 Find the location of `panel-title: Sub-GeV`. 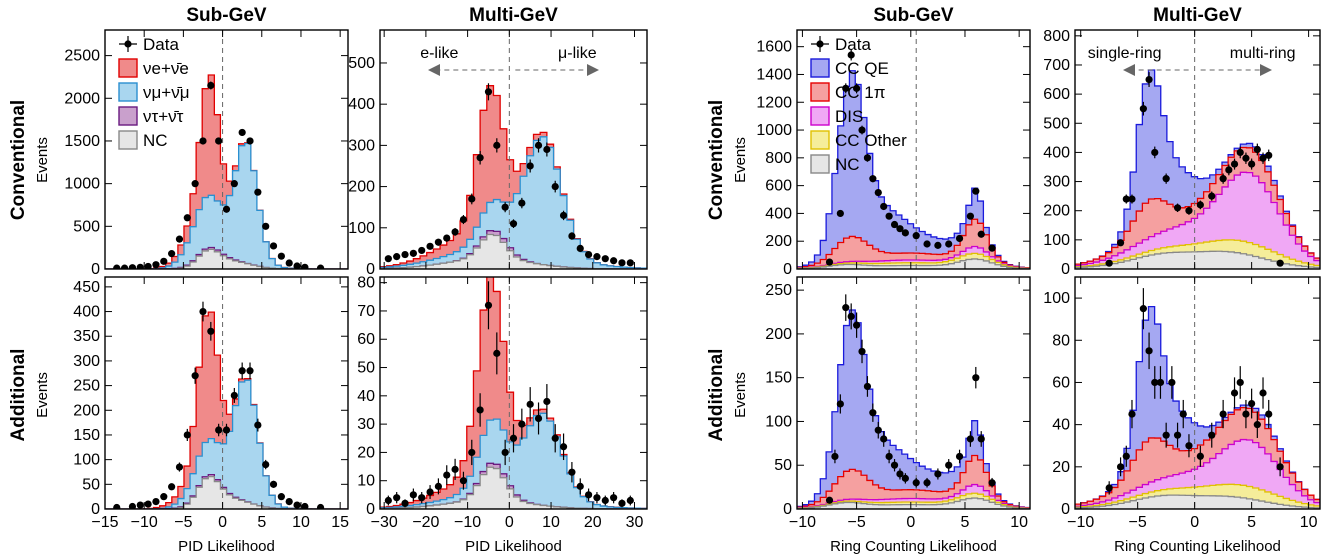

panel-title: Sub-GeV is located at coordinates (913, 15).